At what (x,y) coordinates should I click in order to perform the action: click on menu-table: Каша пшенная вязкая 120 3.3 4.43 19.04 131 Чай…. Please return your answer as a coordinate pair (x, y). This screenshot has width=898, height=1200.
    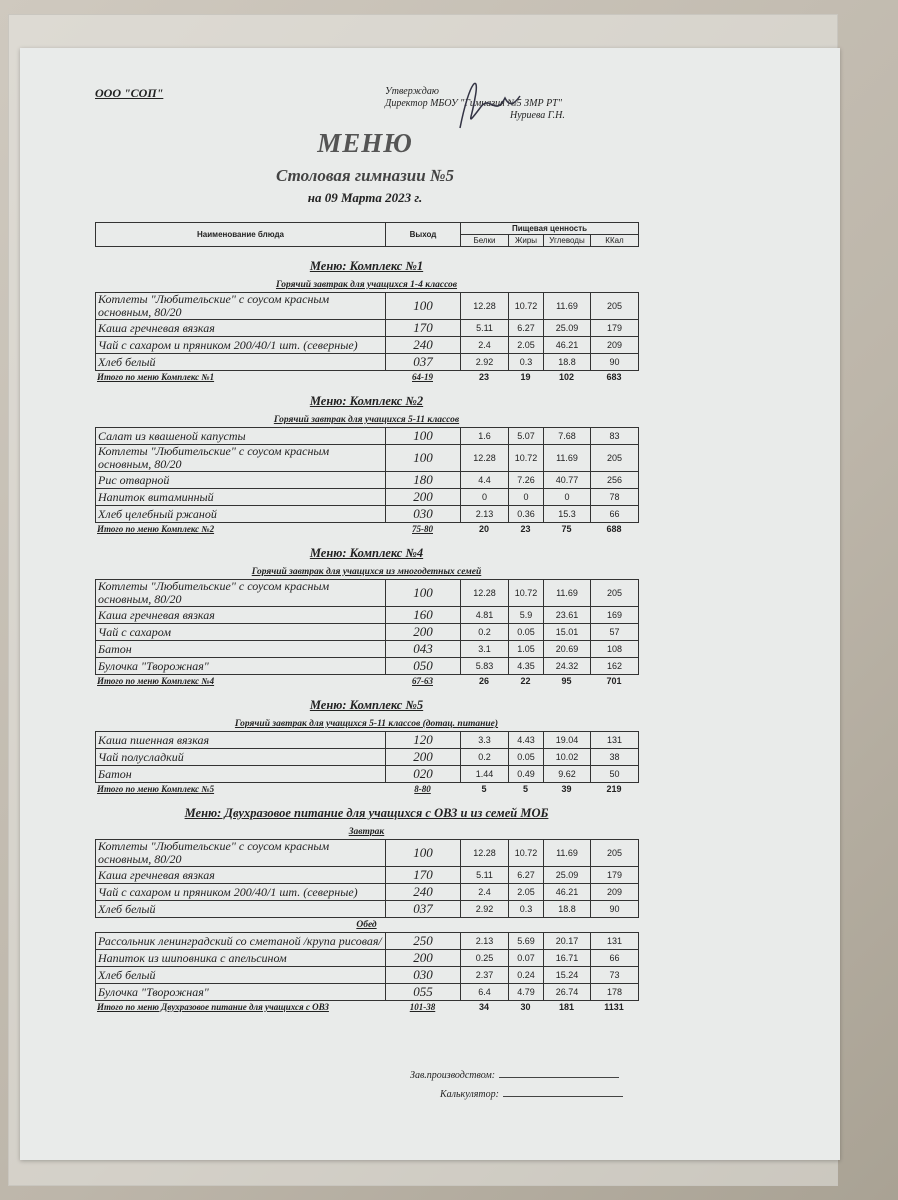
    Looking at the image, I should click on (367, 757).